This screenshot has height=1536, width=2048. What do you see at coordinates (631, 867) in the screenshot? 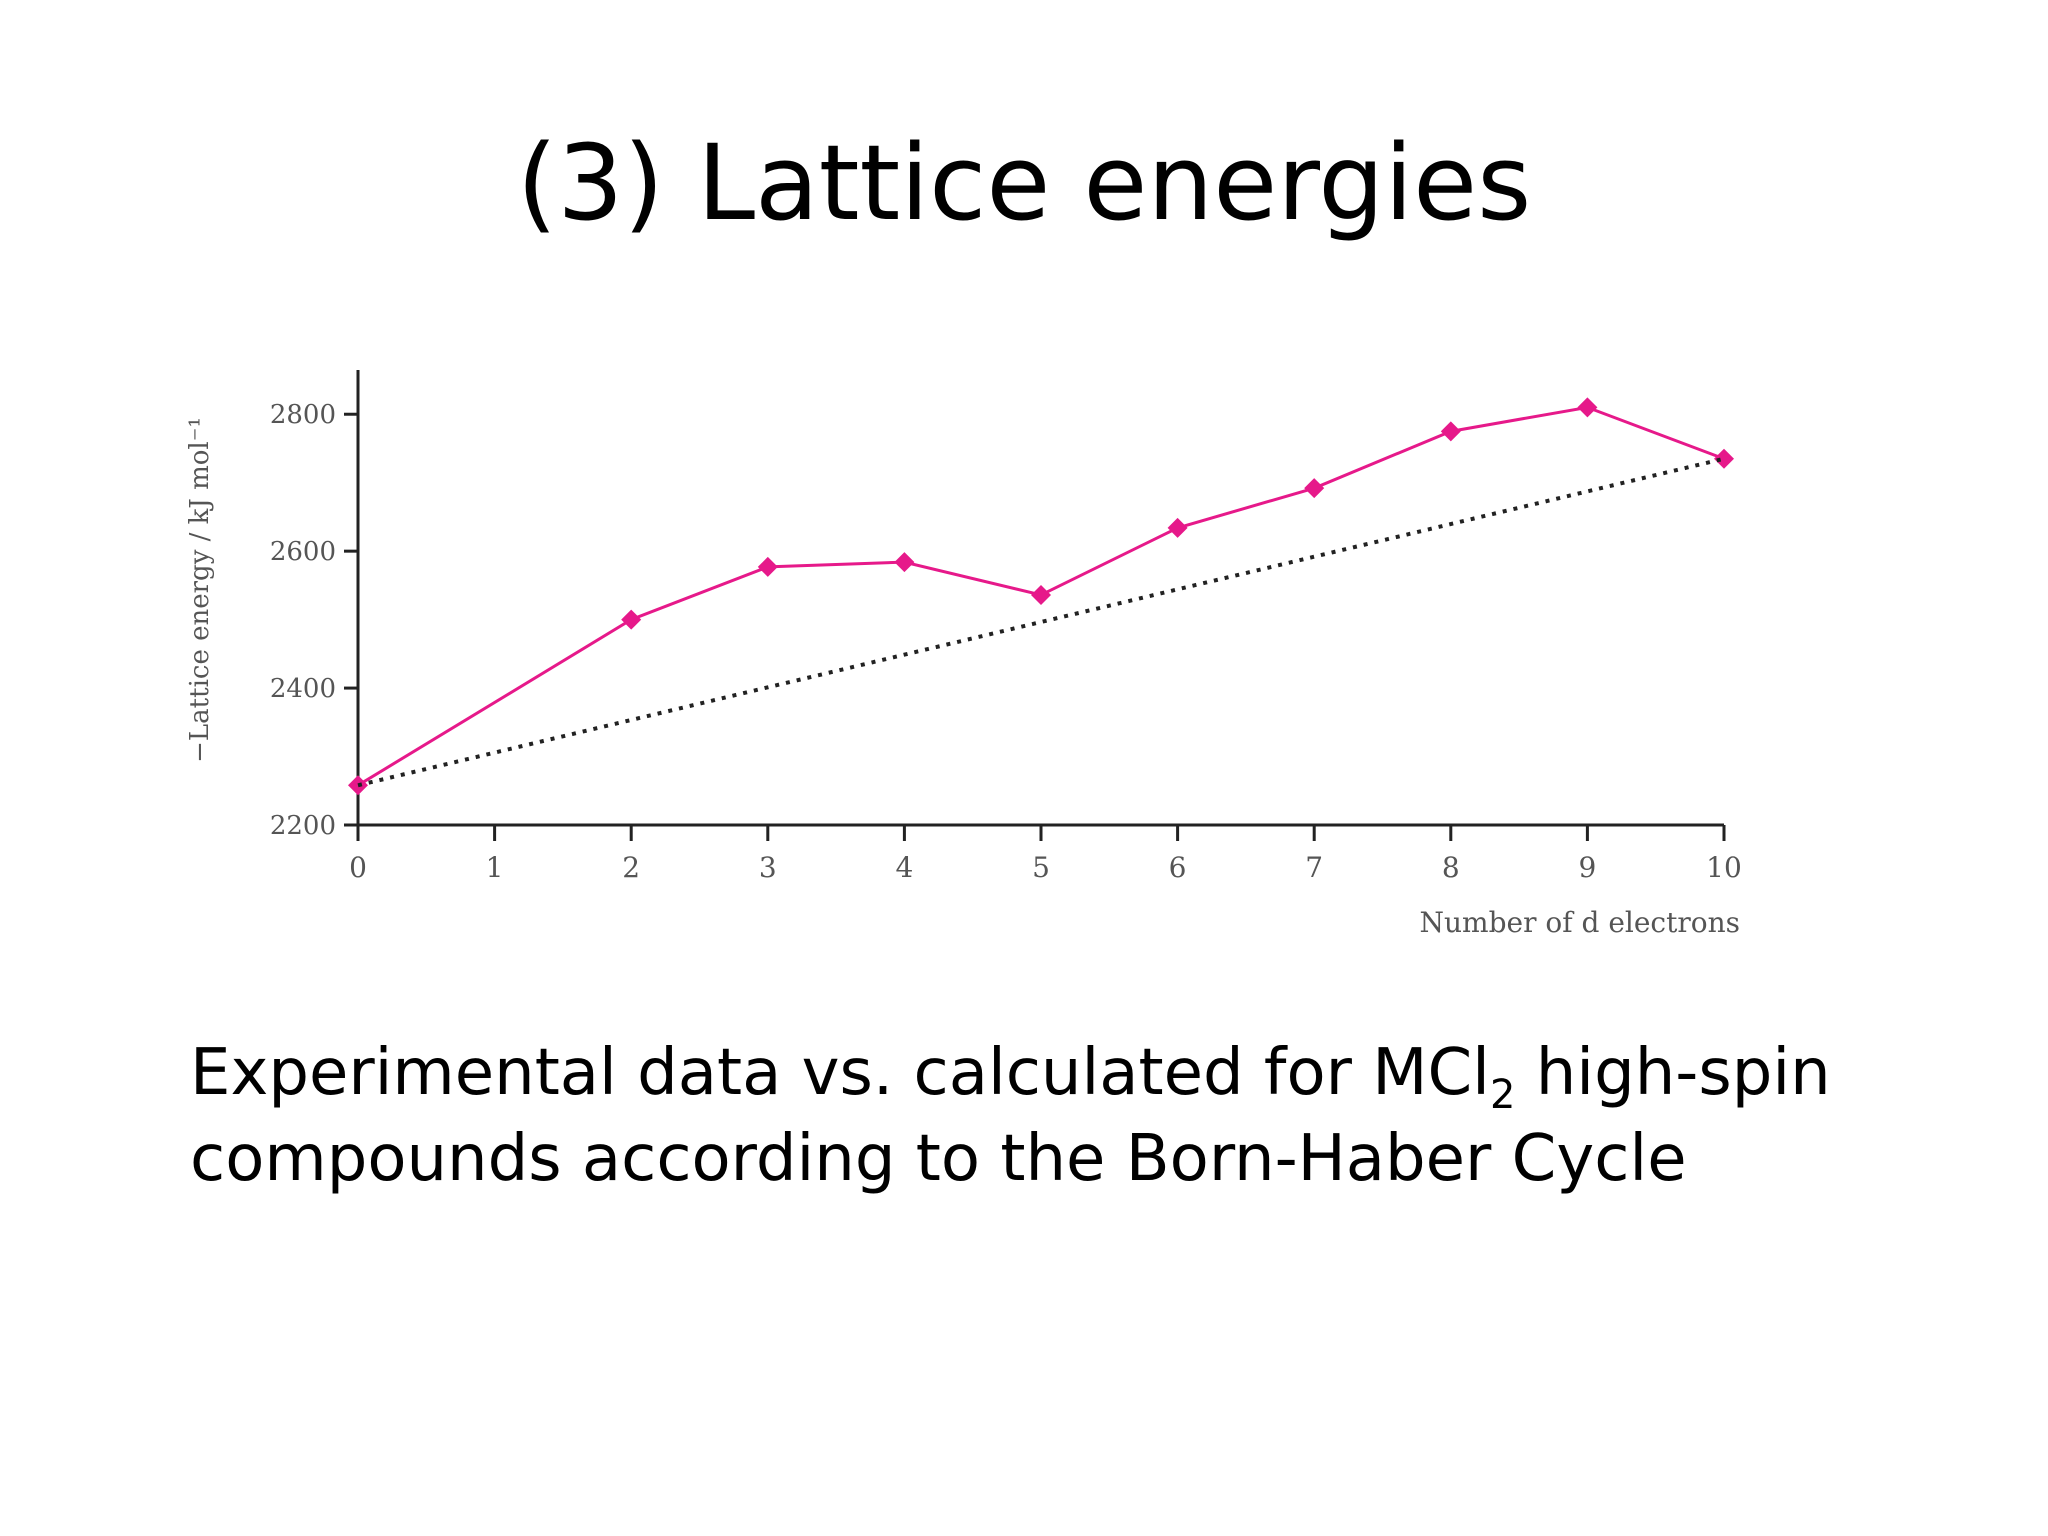
I see `x-tick-label: 2` at bounding box center [631, 867].